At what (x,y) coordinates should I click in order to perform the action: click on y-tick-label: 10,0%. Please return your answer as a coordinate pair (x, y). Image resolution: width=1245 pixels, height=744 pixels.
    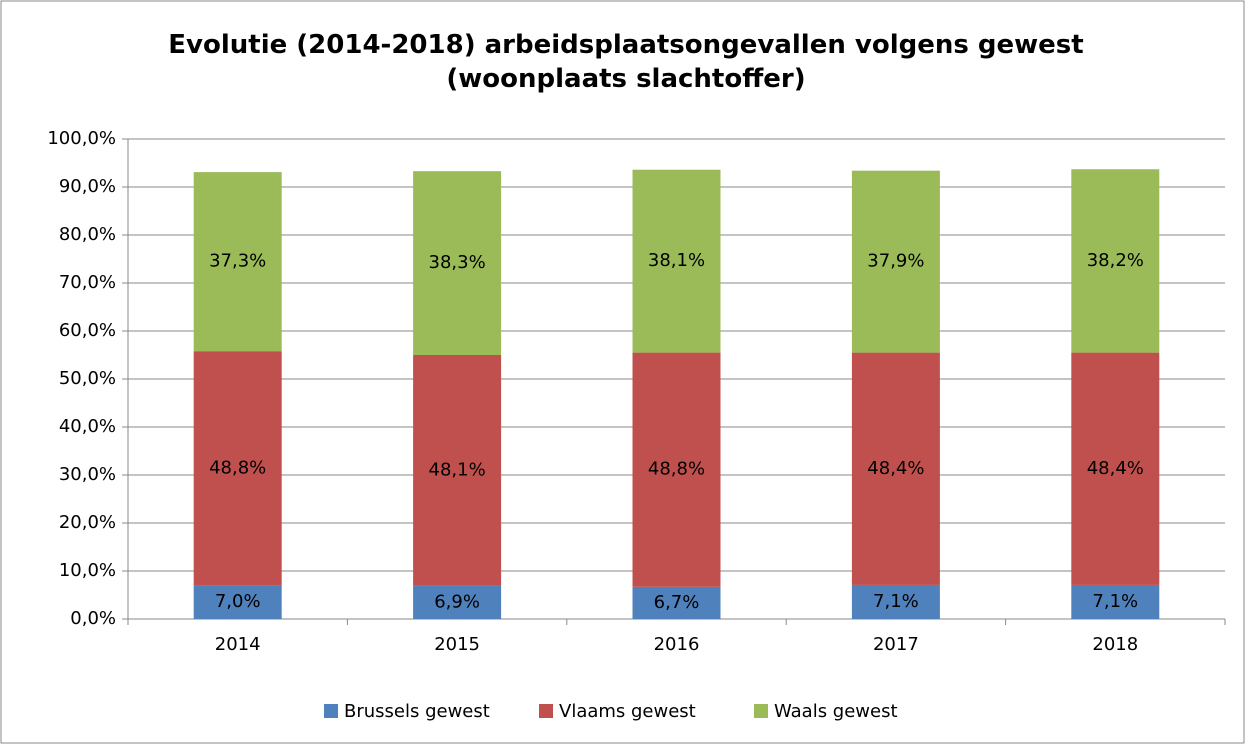
    Looking at the image, I should click on (87, 570).